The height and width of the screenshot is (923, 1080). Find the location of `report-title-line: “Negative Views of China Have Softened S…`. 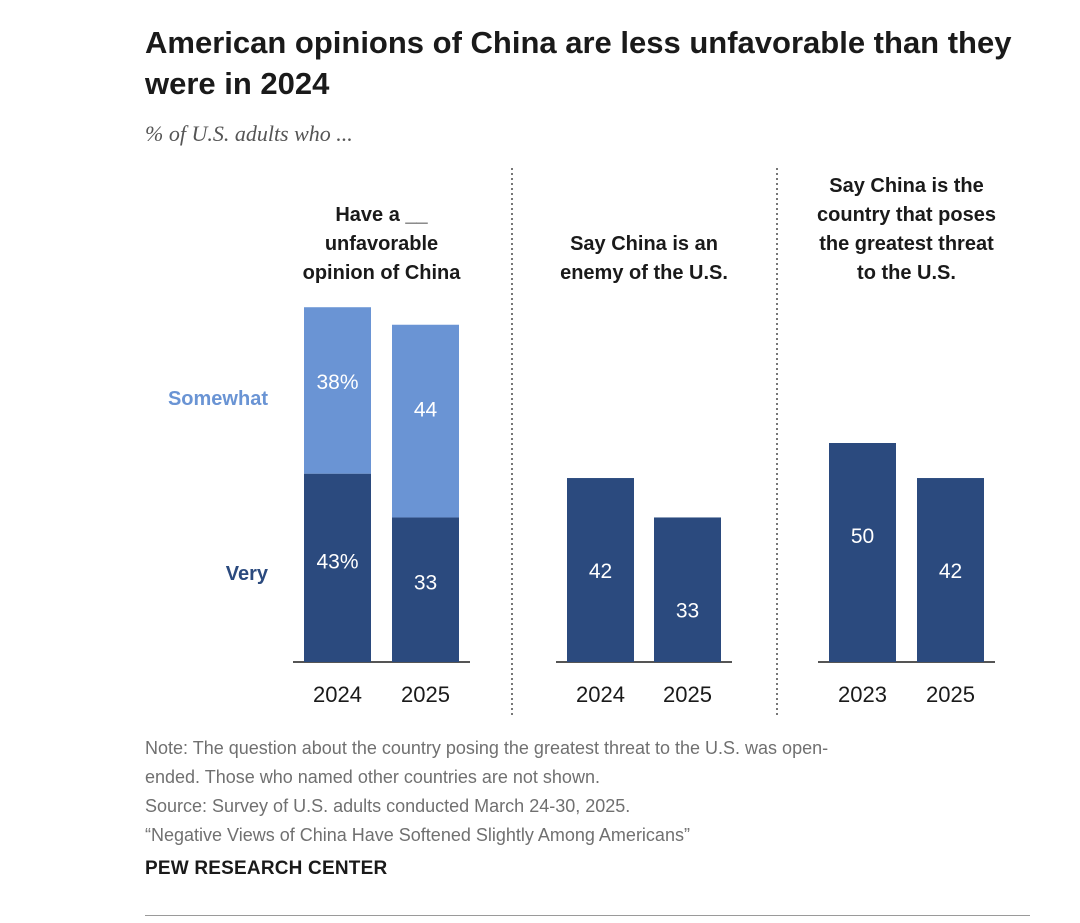

report-title-line: “Negative Views of China Have Softened S… is located at coordinates (417, 835).